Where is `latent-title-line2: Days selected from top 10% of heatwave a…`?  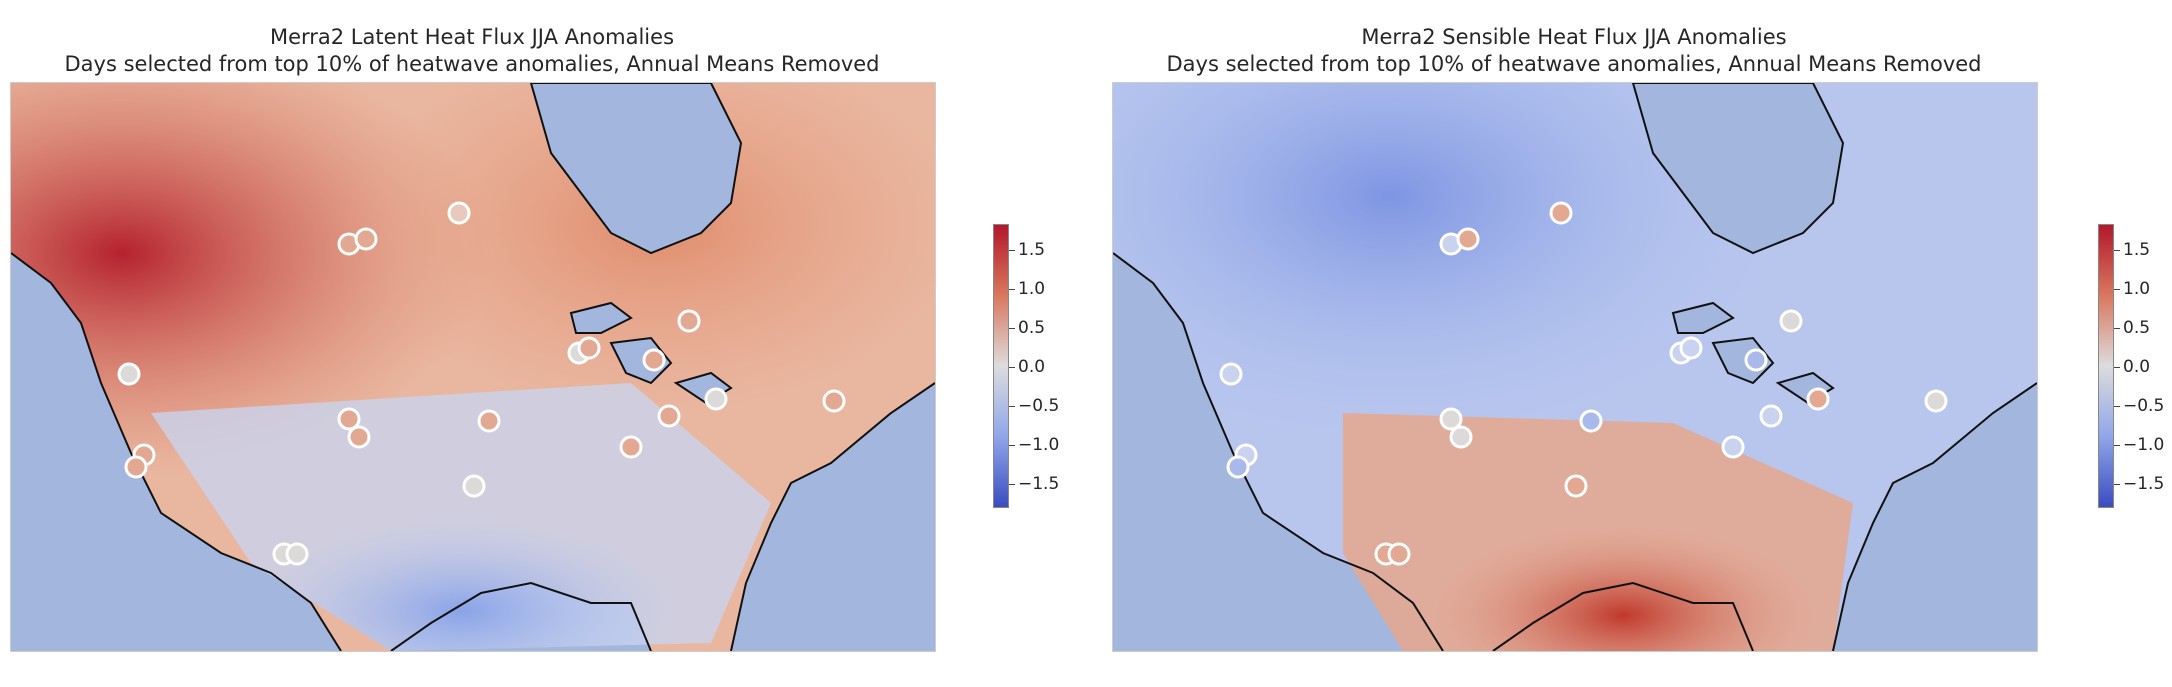
latent-title-line2: Days selected from top 10% of heatwave a… is located at coordinates (472, 64).